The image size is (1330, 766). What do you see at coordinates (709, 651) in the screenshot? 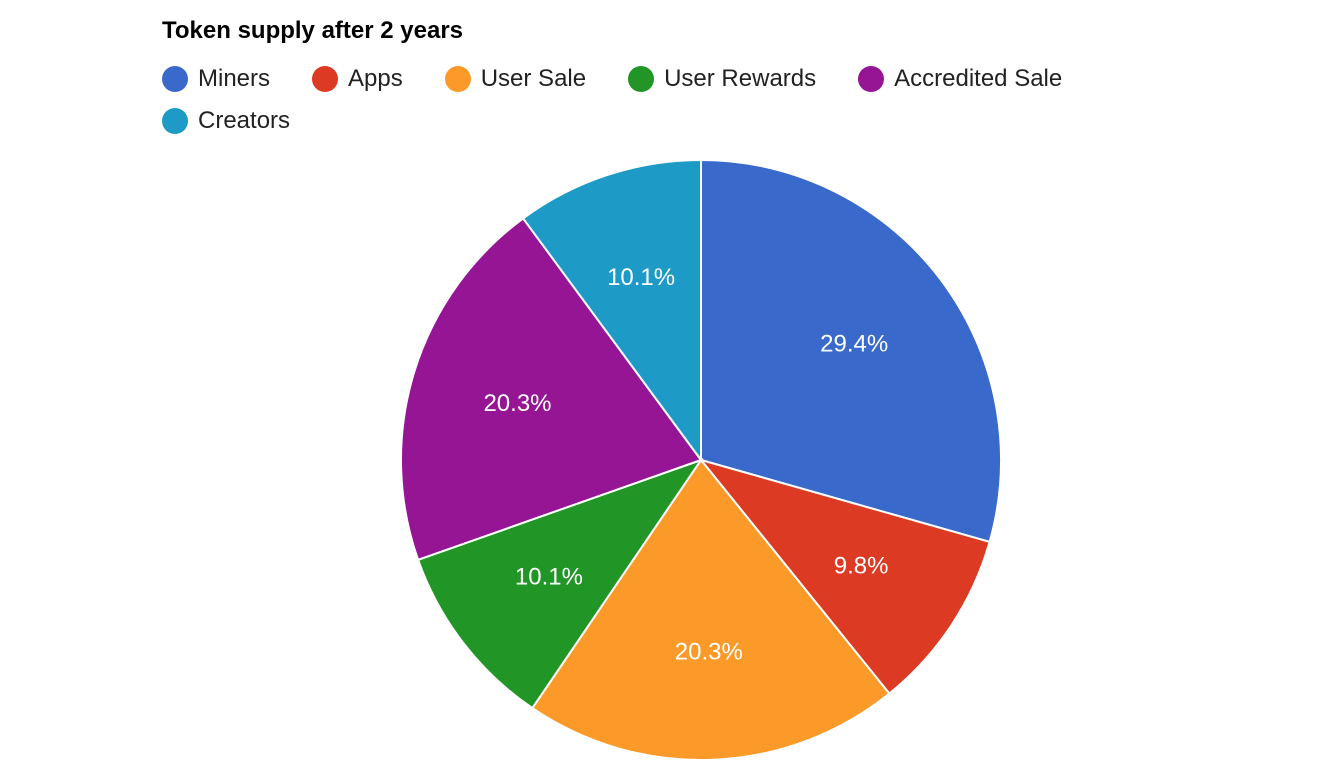
I see `slice-label-user-sale: 20.3%` at bounding box center [709, 651].